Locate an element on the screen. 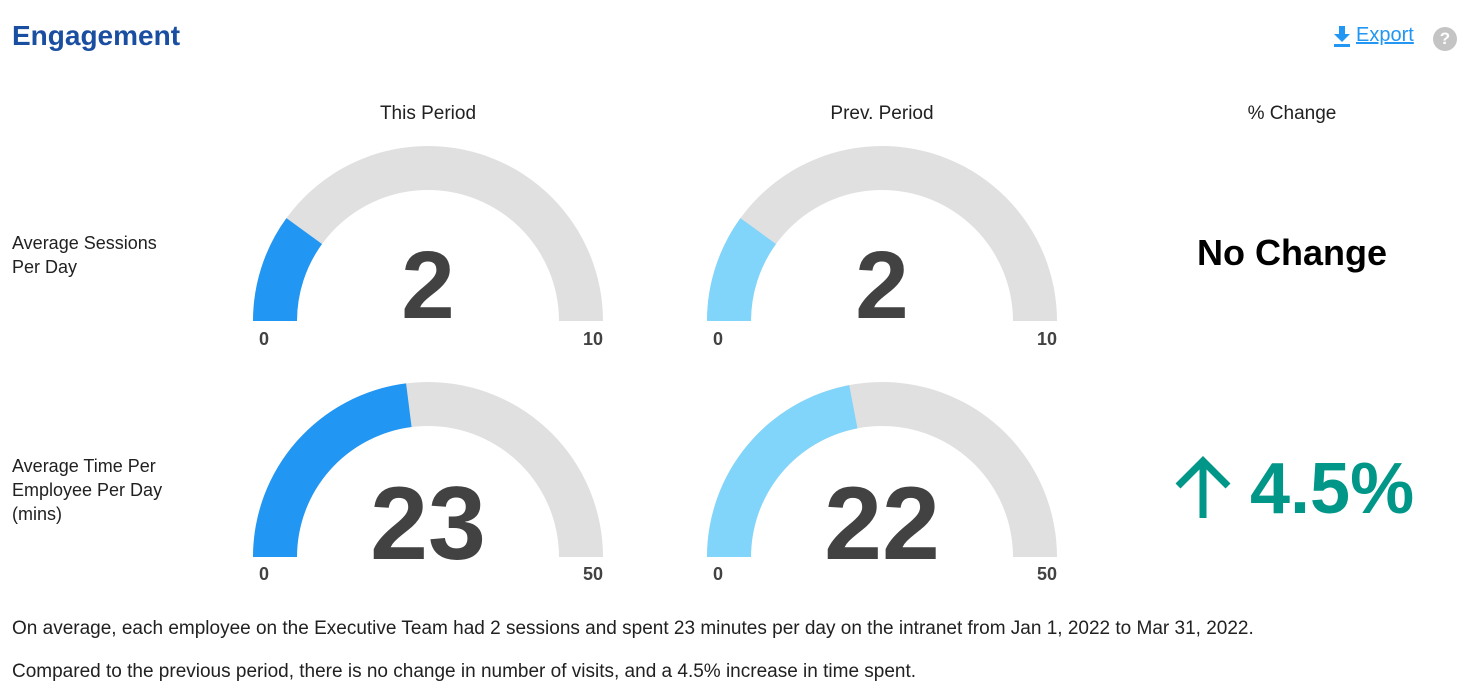 This screenshot has height=697, width=1473. change-increase: 4.5% is located at coordinates (1292, 489).